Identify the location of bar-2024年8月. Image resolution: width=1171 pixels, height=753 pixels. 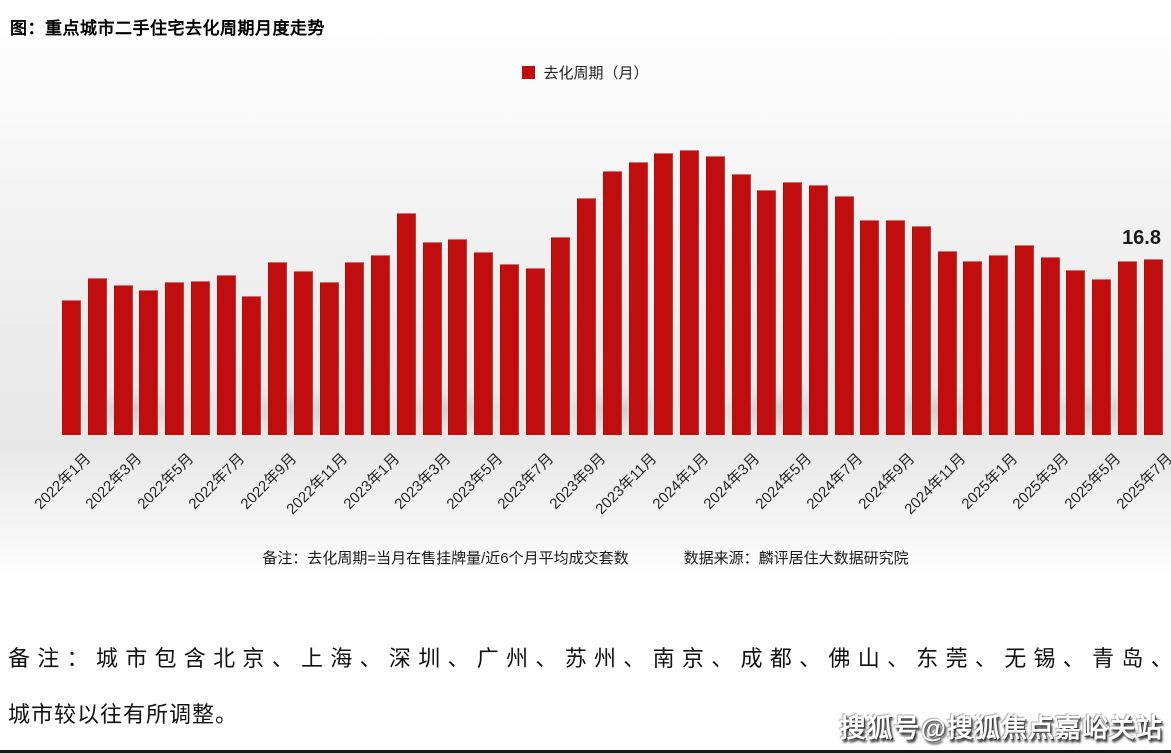
(870, 327).